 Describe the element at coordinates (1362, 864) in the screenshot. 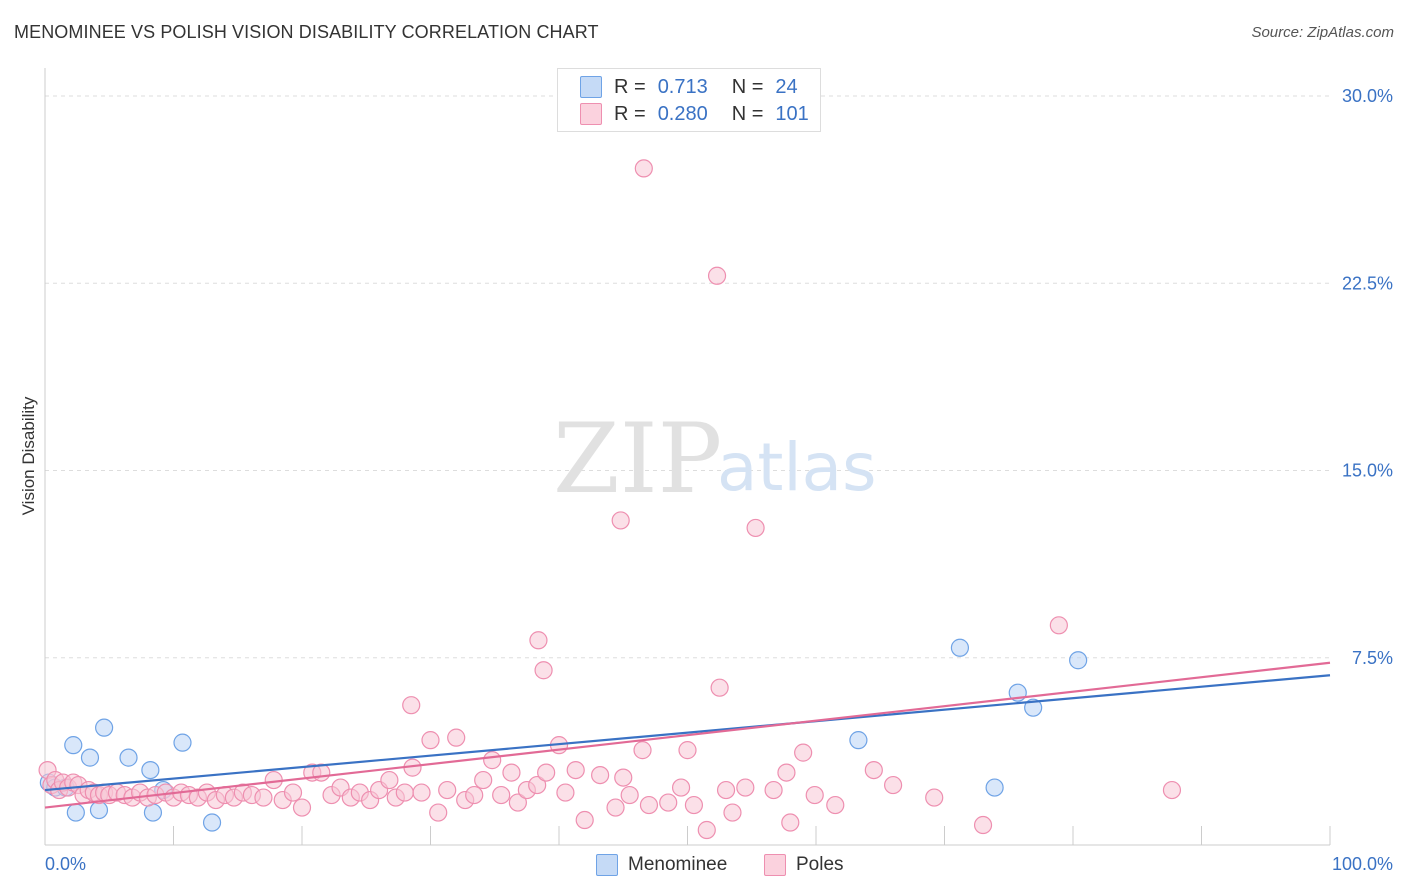

I see `x-tick-label: 100.0%` at that location.